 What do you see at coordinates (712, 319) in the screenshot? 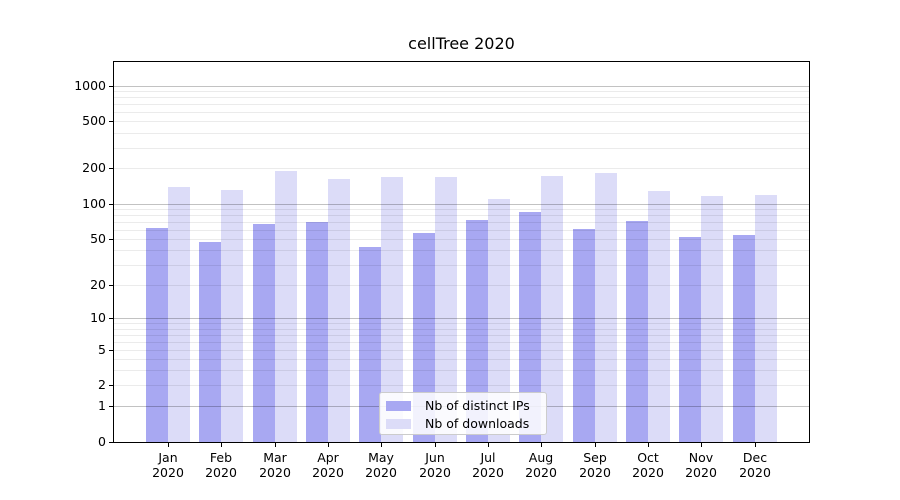
I see `bar-downloads-nov` at bounding box center [712, 319].